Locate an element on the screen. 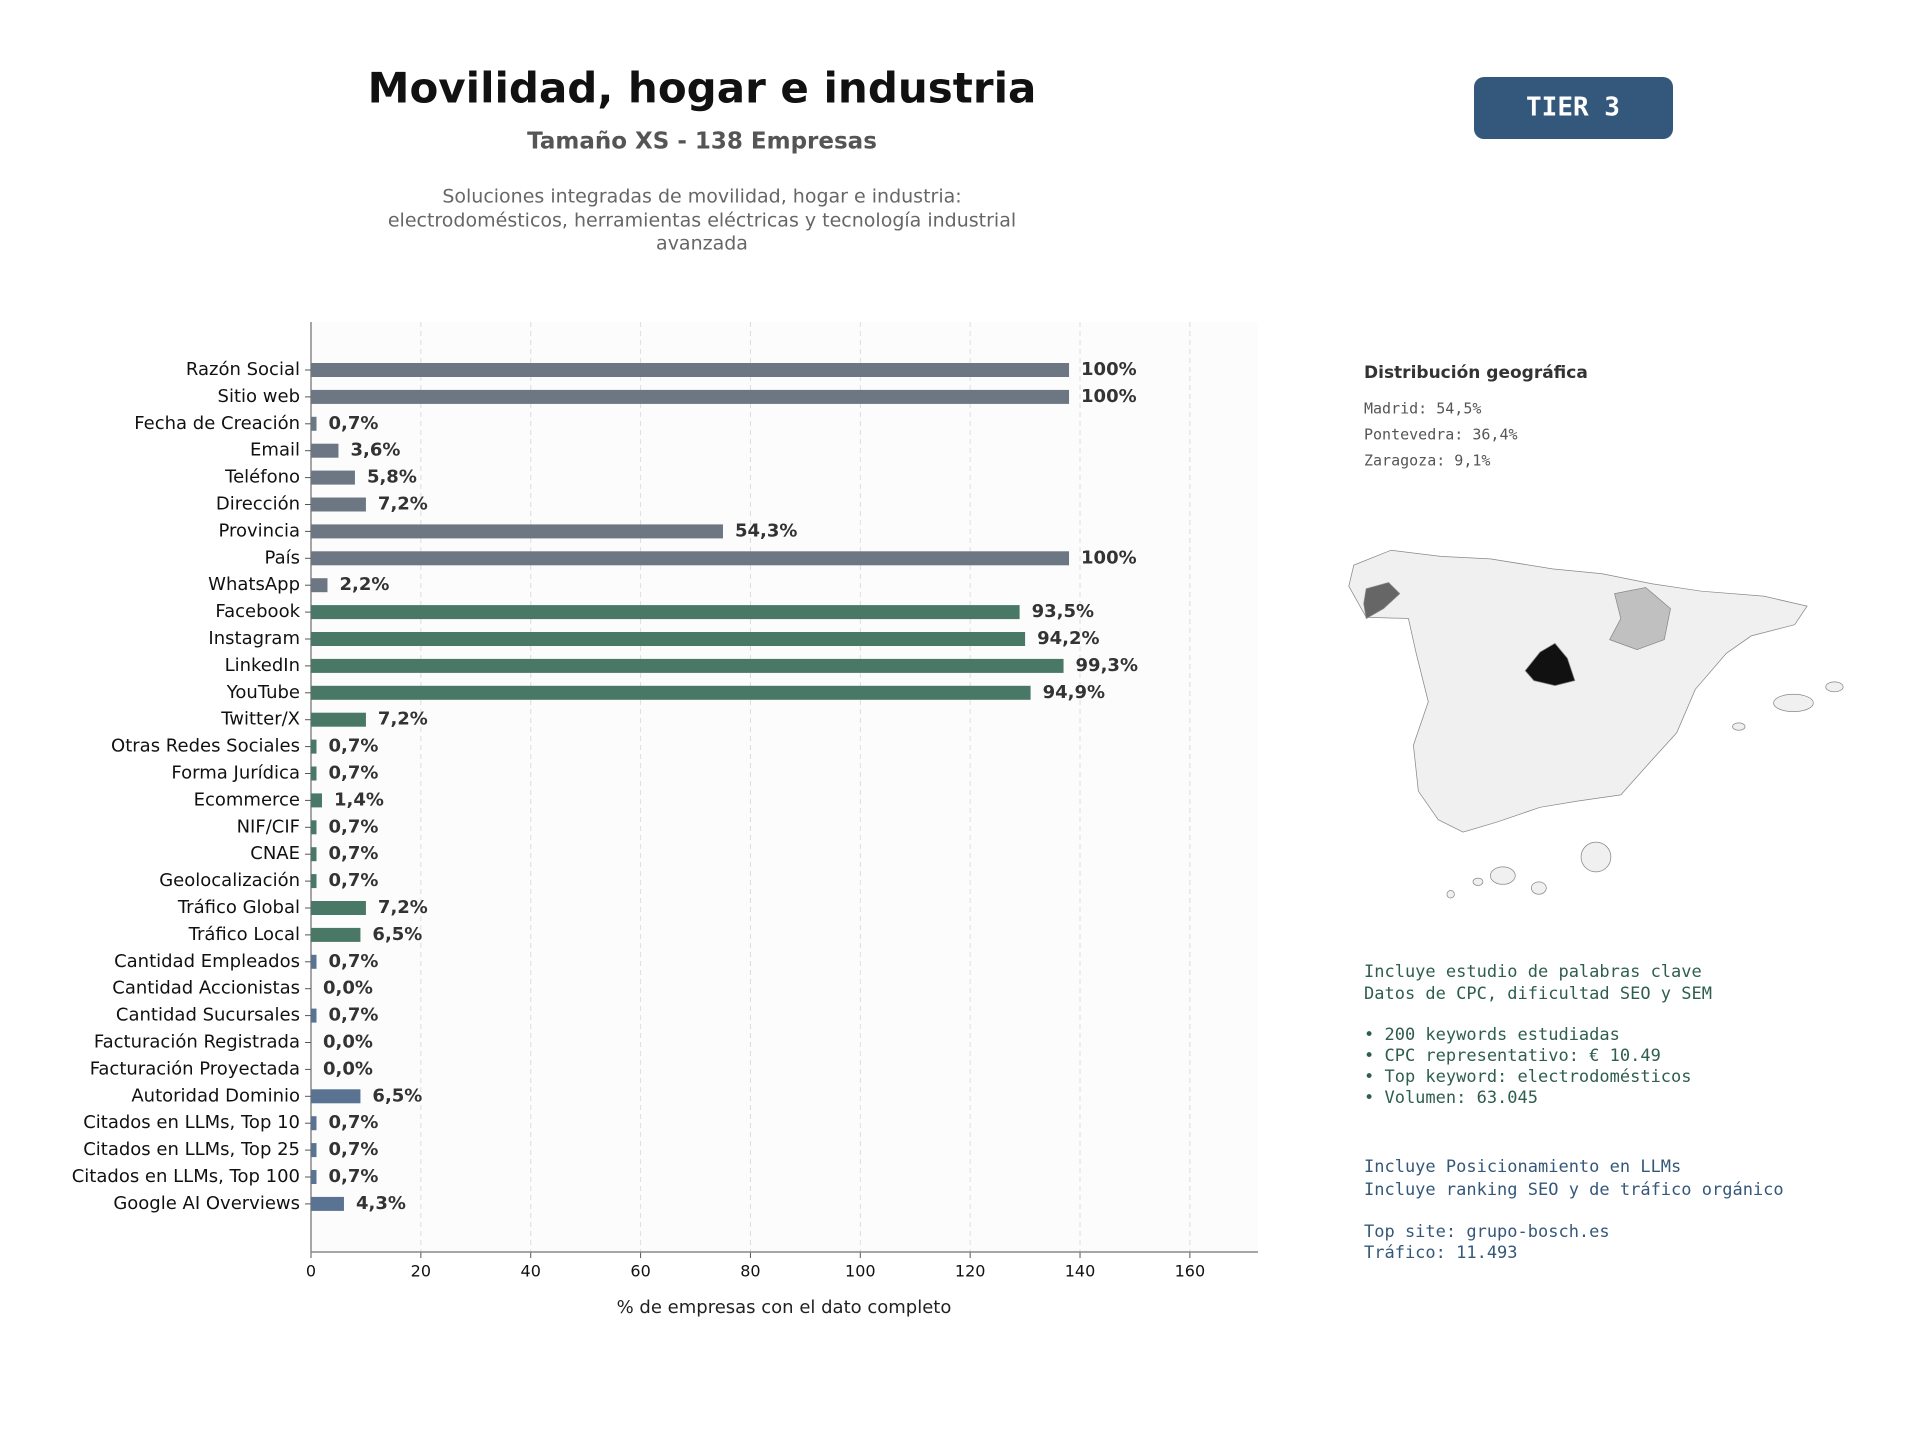 The height and width of the screenshot is (1440, 1920). y-tick-label: Tráfico Local is located at coordinates (244, 934).